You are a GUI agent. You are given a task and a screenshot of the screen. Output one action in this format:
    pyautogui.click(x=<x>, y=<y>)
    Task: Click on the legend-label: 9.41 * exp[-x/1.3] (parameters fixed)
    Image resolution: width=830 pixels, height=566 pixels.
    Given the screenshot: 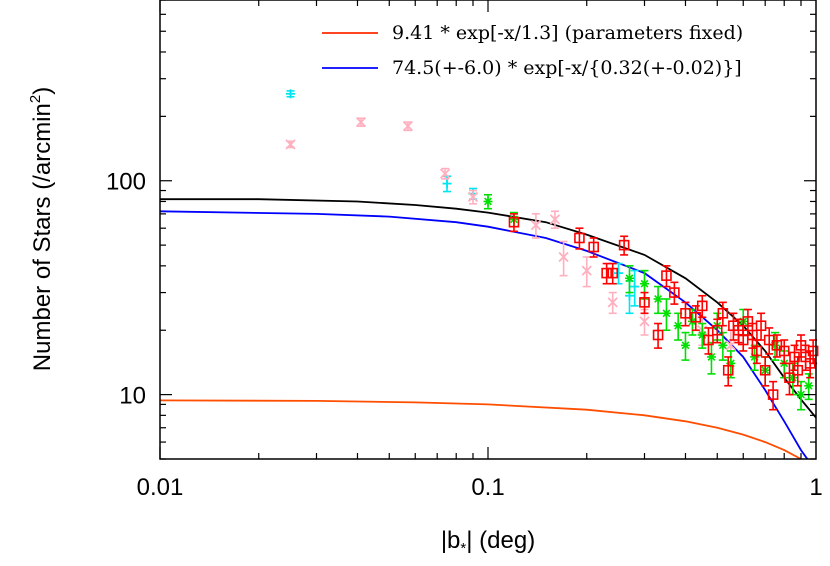 What is the action you would take?
    pyautogui.click(x=567, y=33)
    